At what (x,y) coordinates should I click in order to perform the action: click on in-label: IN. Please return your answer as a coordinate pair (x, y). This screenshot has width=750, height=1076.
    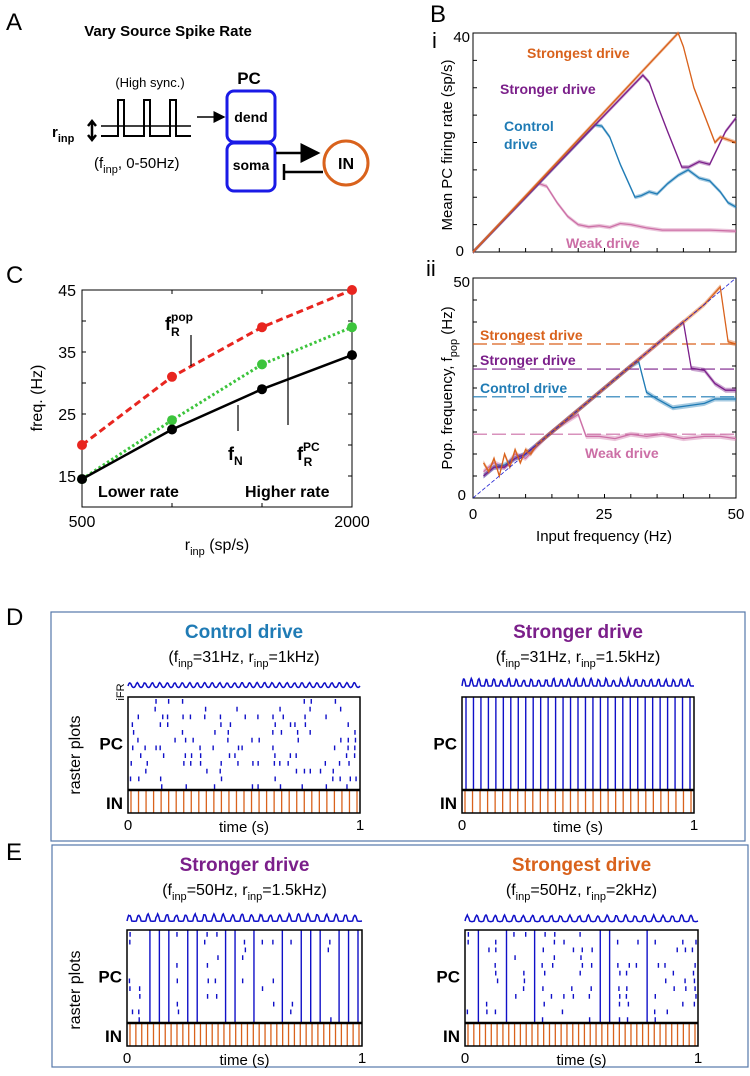
    Looking at the image, I should click on (346, 164).